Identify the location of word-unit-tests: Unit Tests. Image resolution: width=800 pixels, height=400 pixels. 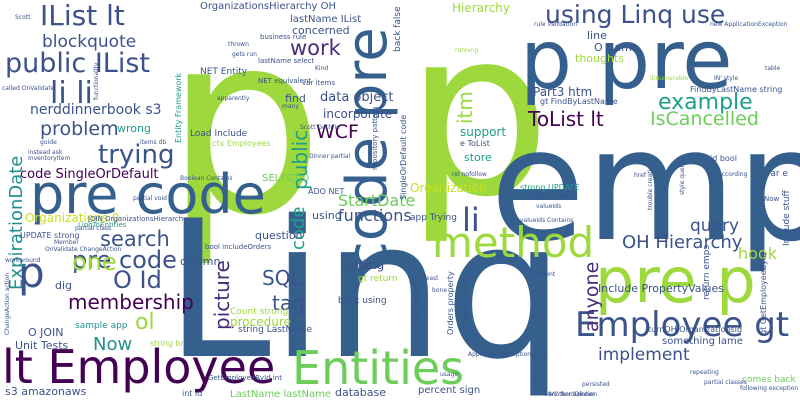
(42, 345).